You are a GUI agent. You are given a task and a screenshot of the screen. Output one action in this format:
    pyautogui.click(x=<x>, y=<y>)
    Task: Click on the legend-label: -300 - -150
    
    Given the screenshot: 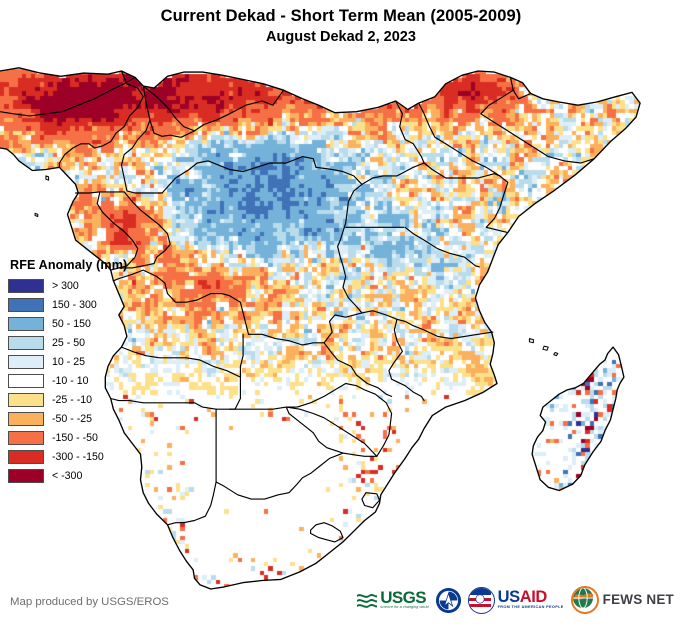 What is the action you would take?
    pyautogui.click(x=78, y=456)
    